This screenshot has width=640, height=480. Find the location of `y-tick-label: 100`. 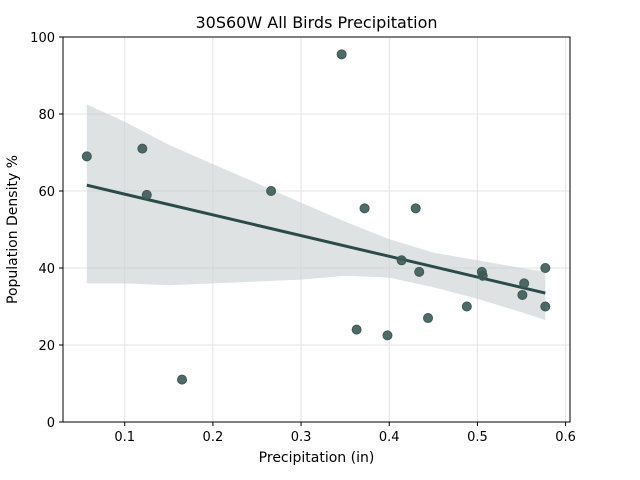

y-tick-label: 100 is located at coordinates (42, 38).